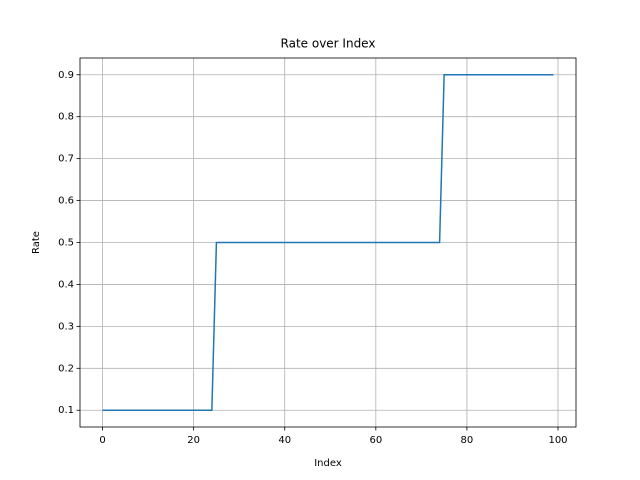 Image resolution: width=640 pixels, height=480 pixels. I want to click on y-tick-label: 0.9, so click(66, 75).